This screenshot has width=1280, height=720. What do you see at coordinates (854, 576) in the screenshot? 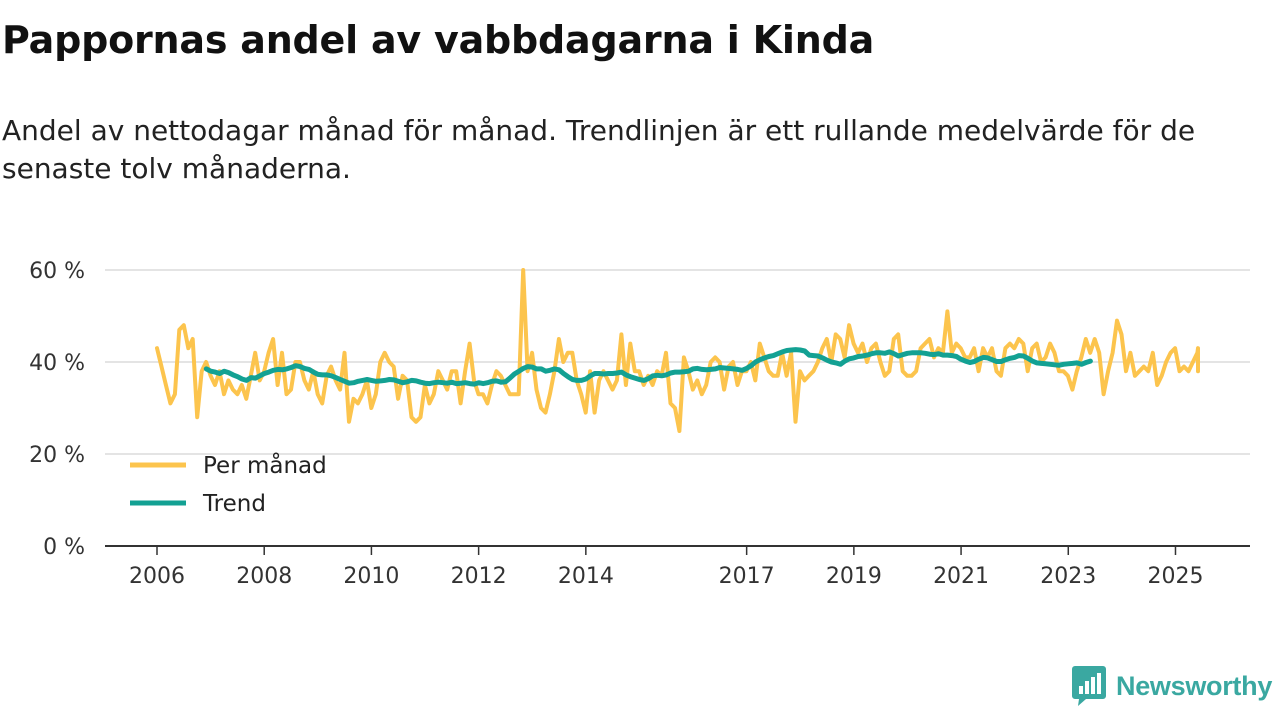
I see `x-tick-label: 2019` at bounding box center [854, 576].